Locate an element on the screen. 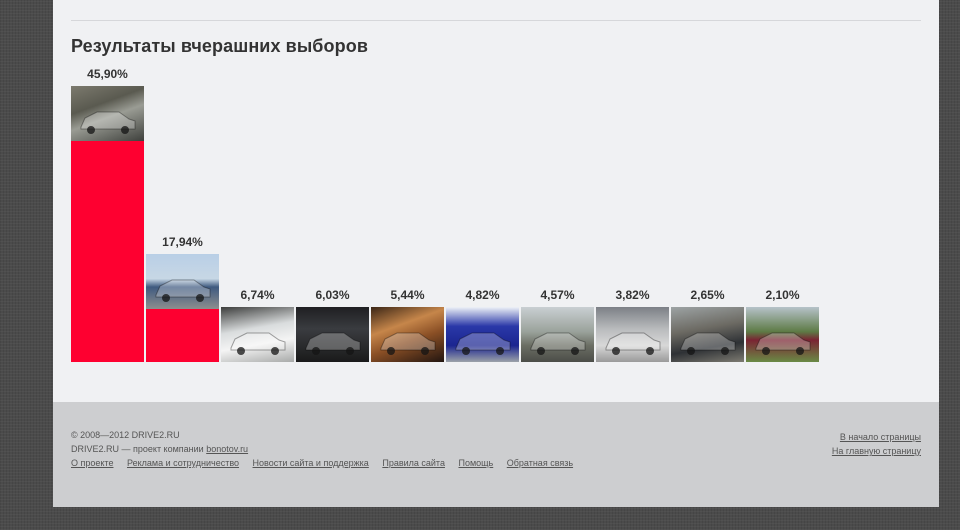  footer-link-about: О проекте is located at coordinates (92, 463).